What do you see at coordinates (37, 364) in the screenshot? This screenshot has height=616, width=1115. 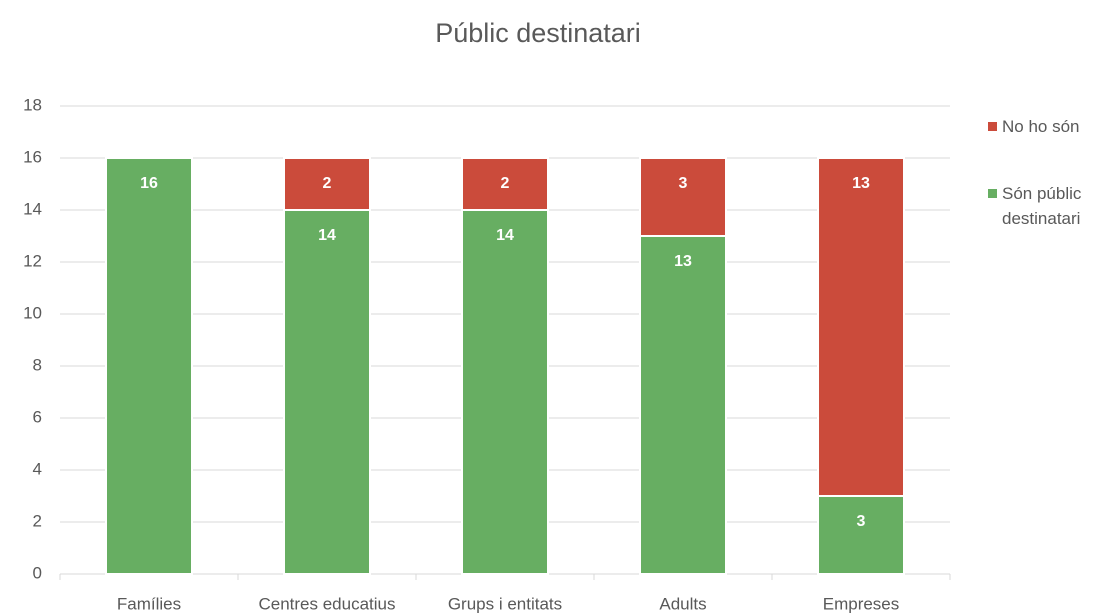 I see `y-tick-label: 8` at bounding box center [37, 364].